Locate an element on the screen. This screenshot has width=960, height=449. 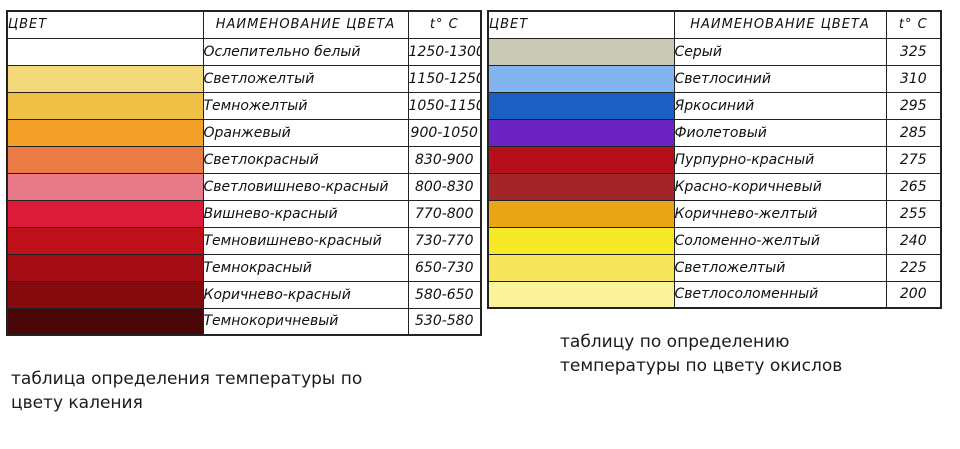
temperature-cell: 830-900 is located at coordinates (444, 159).